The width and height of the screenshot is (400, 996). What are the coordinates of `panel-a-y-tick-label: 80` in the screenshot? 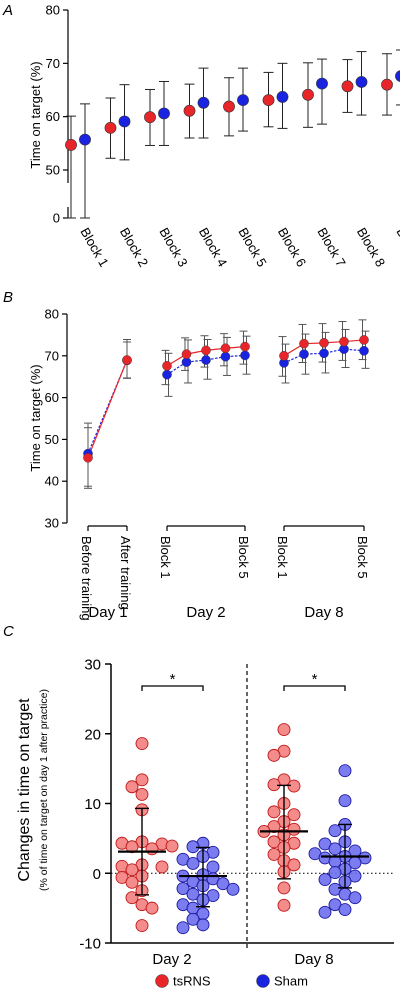 It's located at (53, 10).